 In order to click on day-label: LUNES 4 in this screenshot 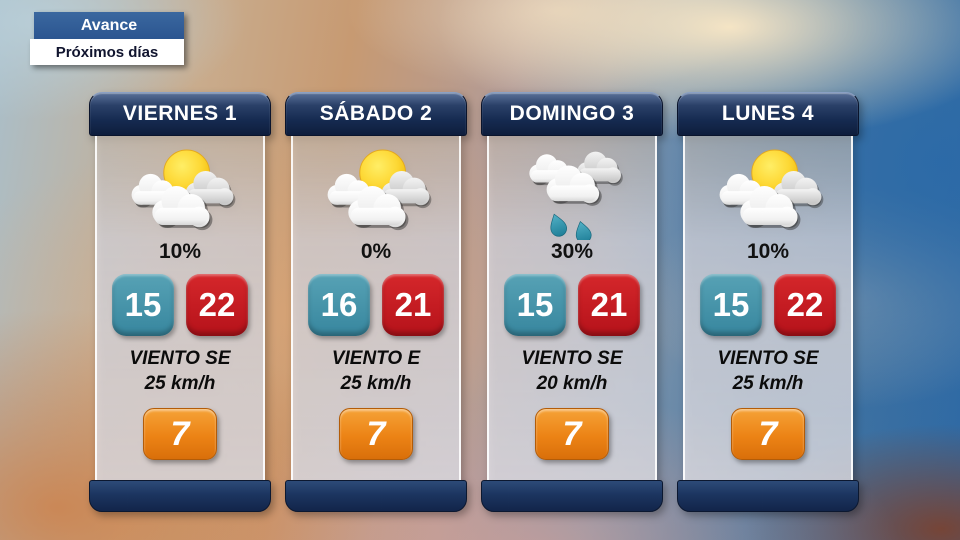, I will do `click(768, 113)`.